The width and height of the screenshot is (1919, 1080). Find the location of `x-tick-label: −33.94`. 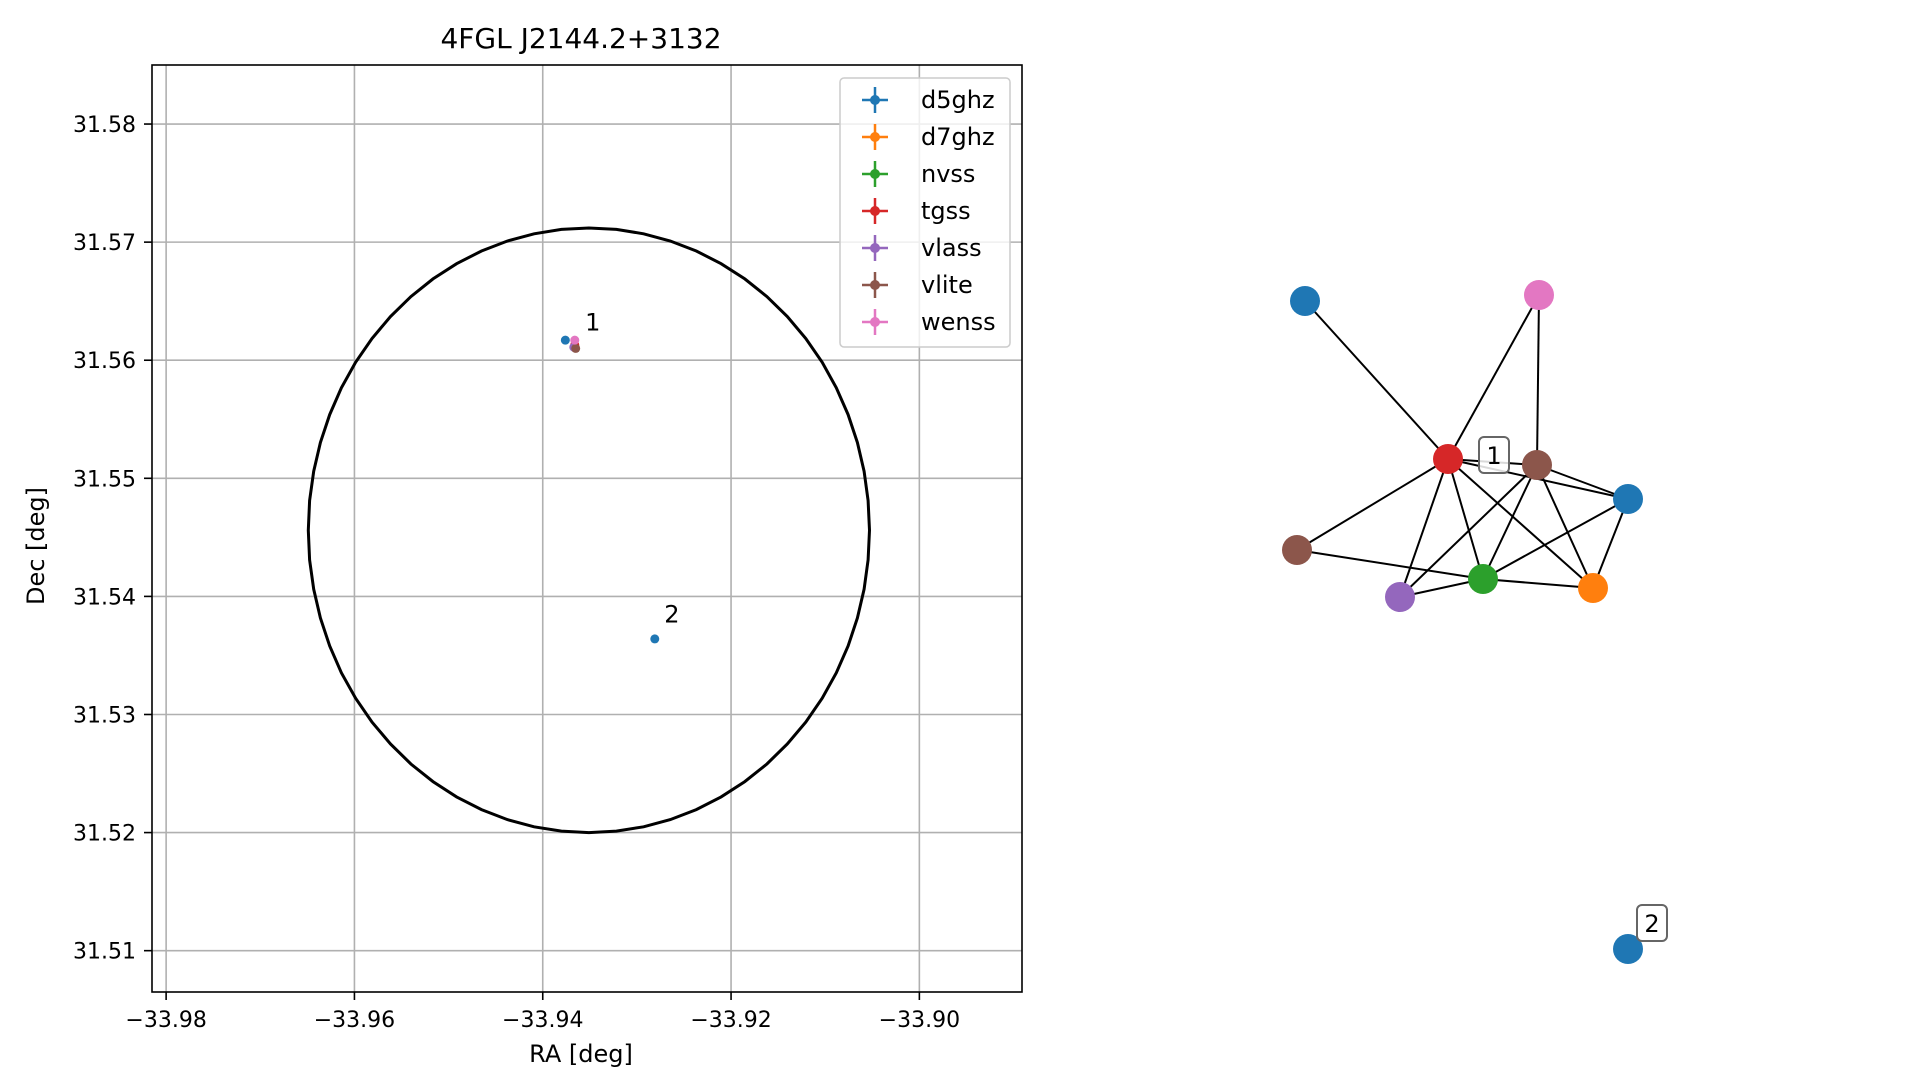

x-tick-label: −33.94 is located at coordinates (542, 1020).